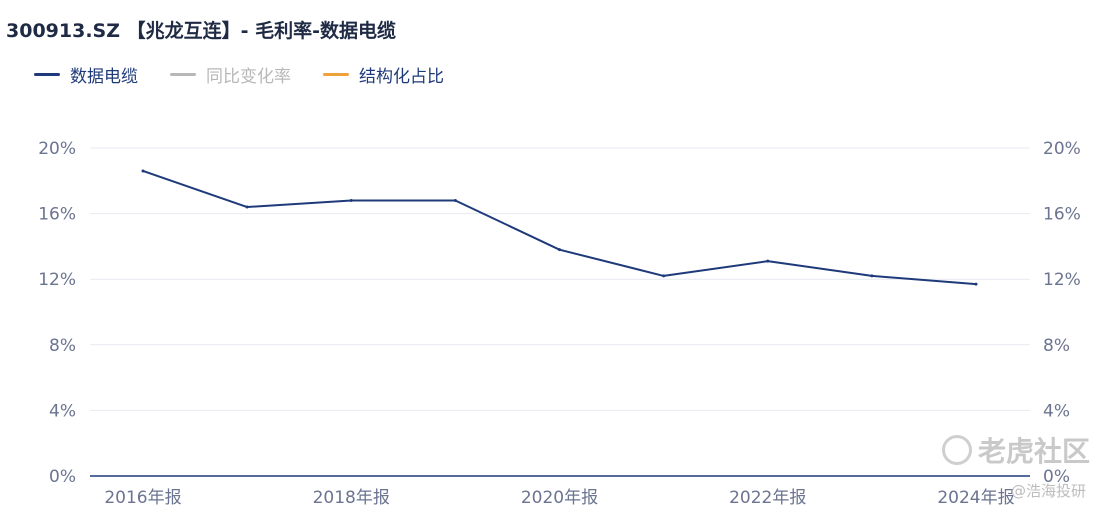 The height and width of the screenshot is (516, 1108). Describe the element at coordinates (1062, 280) in the screenshot. I see `y-tick-label-right: 12%` at that location.